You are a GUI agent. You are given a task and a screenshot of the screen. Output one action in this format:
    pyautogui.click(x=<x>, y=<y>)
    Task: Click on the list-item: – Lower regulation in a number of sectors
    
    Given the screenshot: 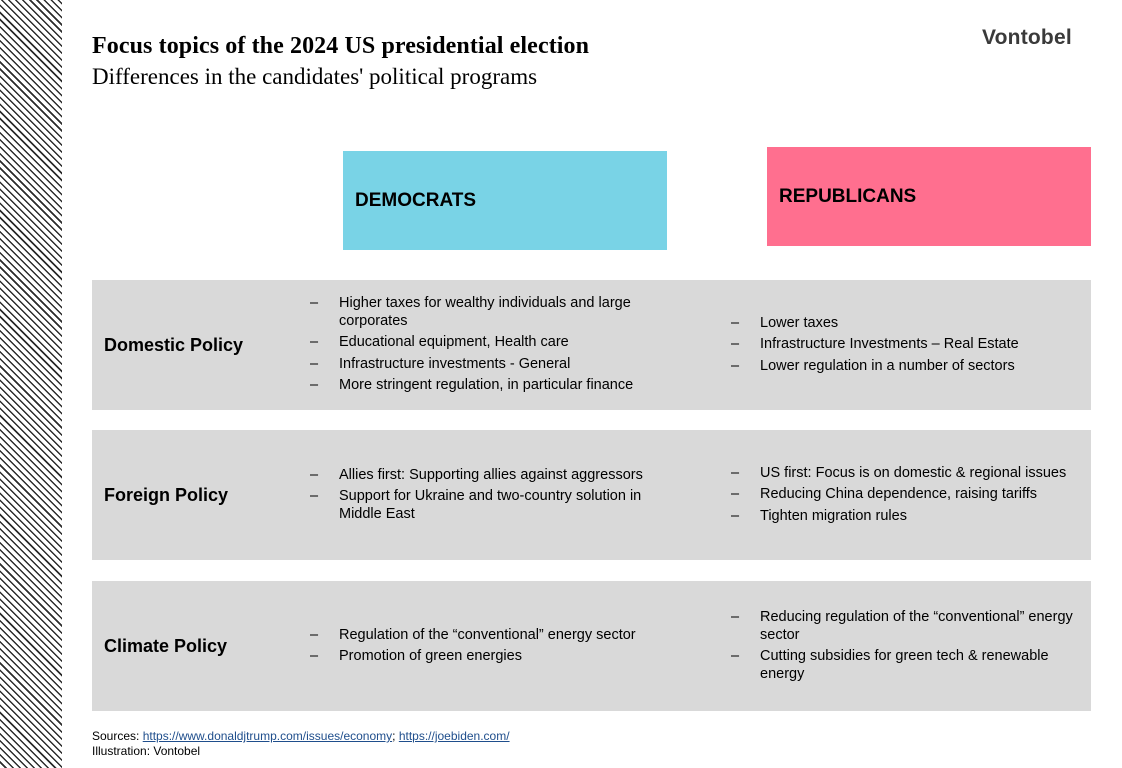 What is the action you would take?
    pyautogui.click(x=873, y=365)
    